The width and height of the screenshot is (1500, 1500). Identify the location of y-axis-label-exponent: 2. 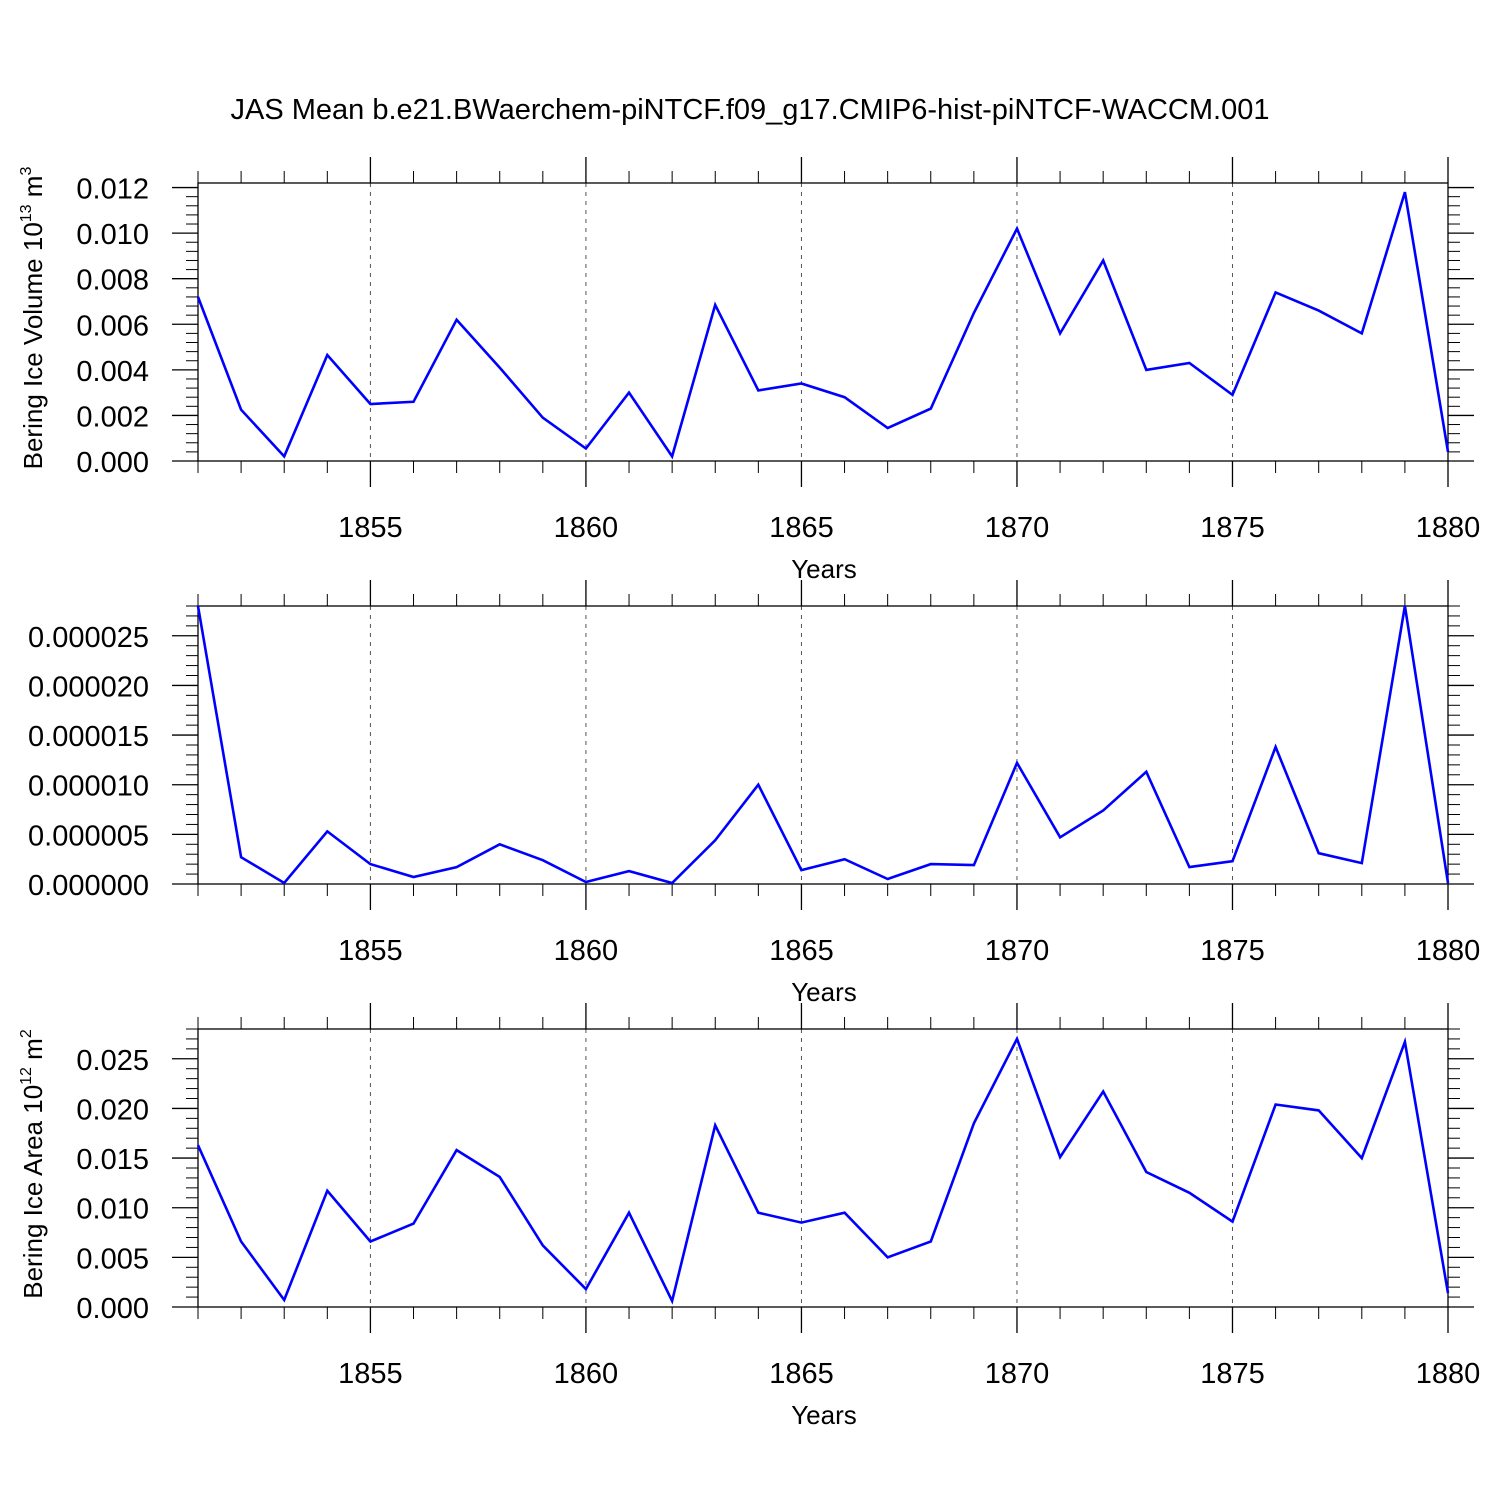
(26, 1033).